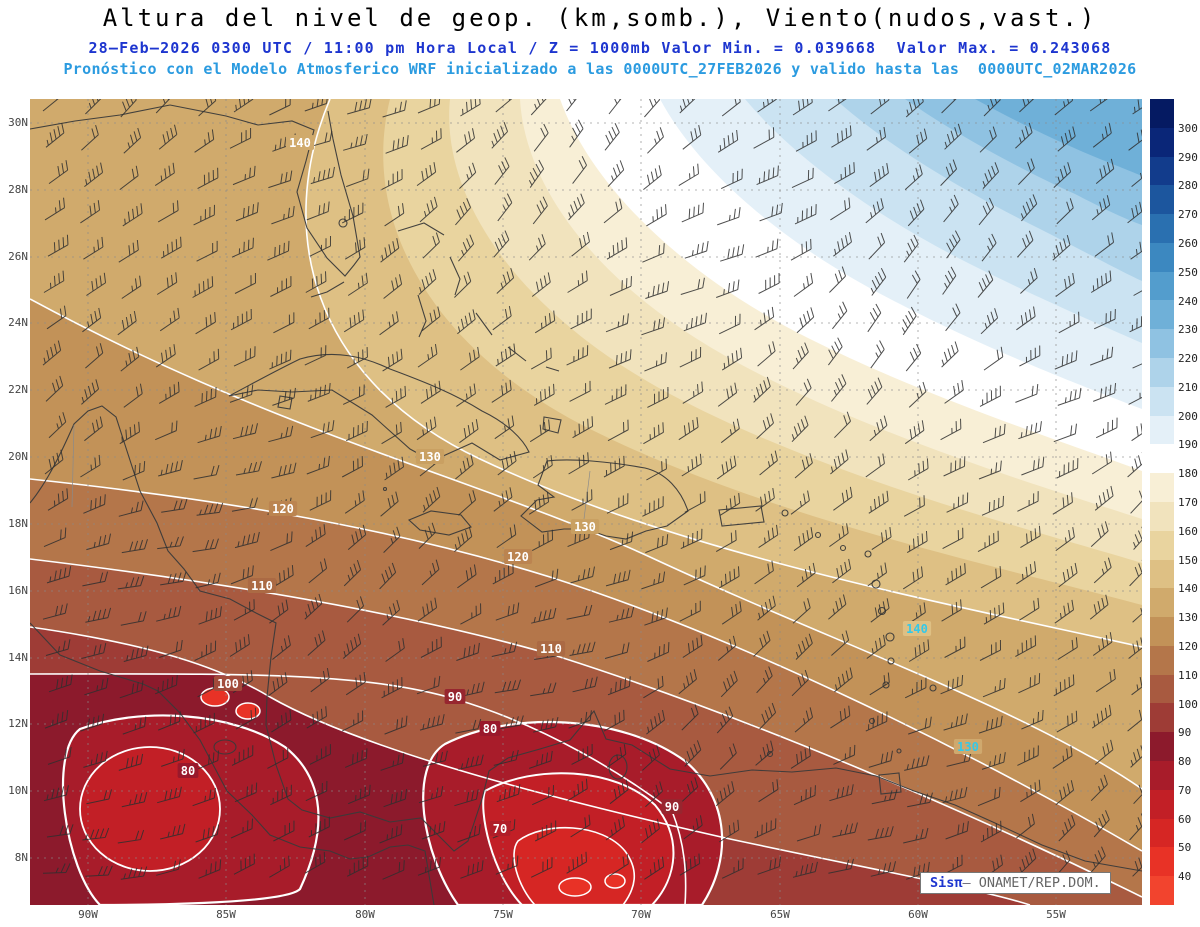 The image size is (1200, 927). What do you see at coordinates (518, 557) in the screenshot?
I see `contour-label: 120` at bounding box center [518, 557].